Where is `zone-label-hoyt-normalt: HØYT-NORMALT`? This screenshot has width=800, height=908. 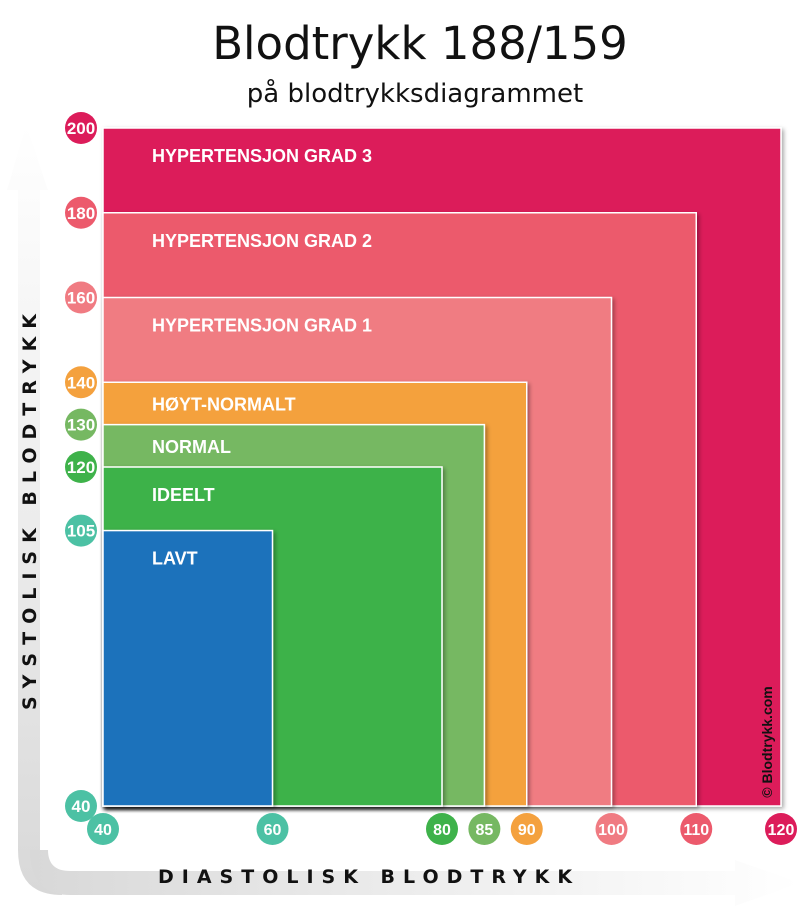
zone-label-hoyt-normalt: HØYT-NORMALT is located at coordinates (224, 404).